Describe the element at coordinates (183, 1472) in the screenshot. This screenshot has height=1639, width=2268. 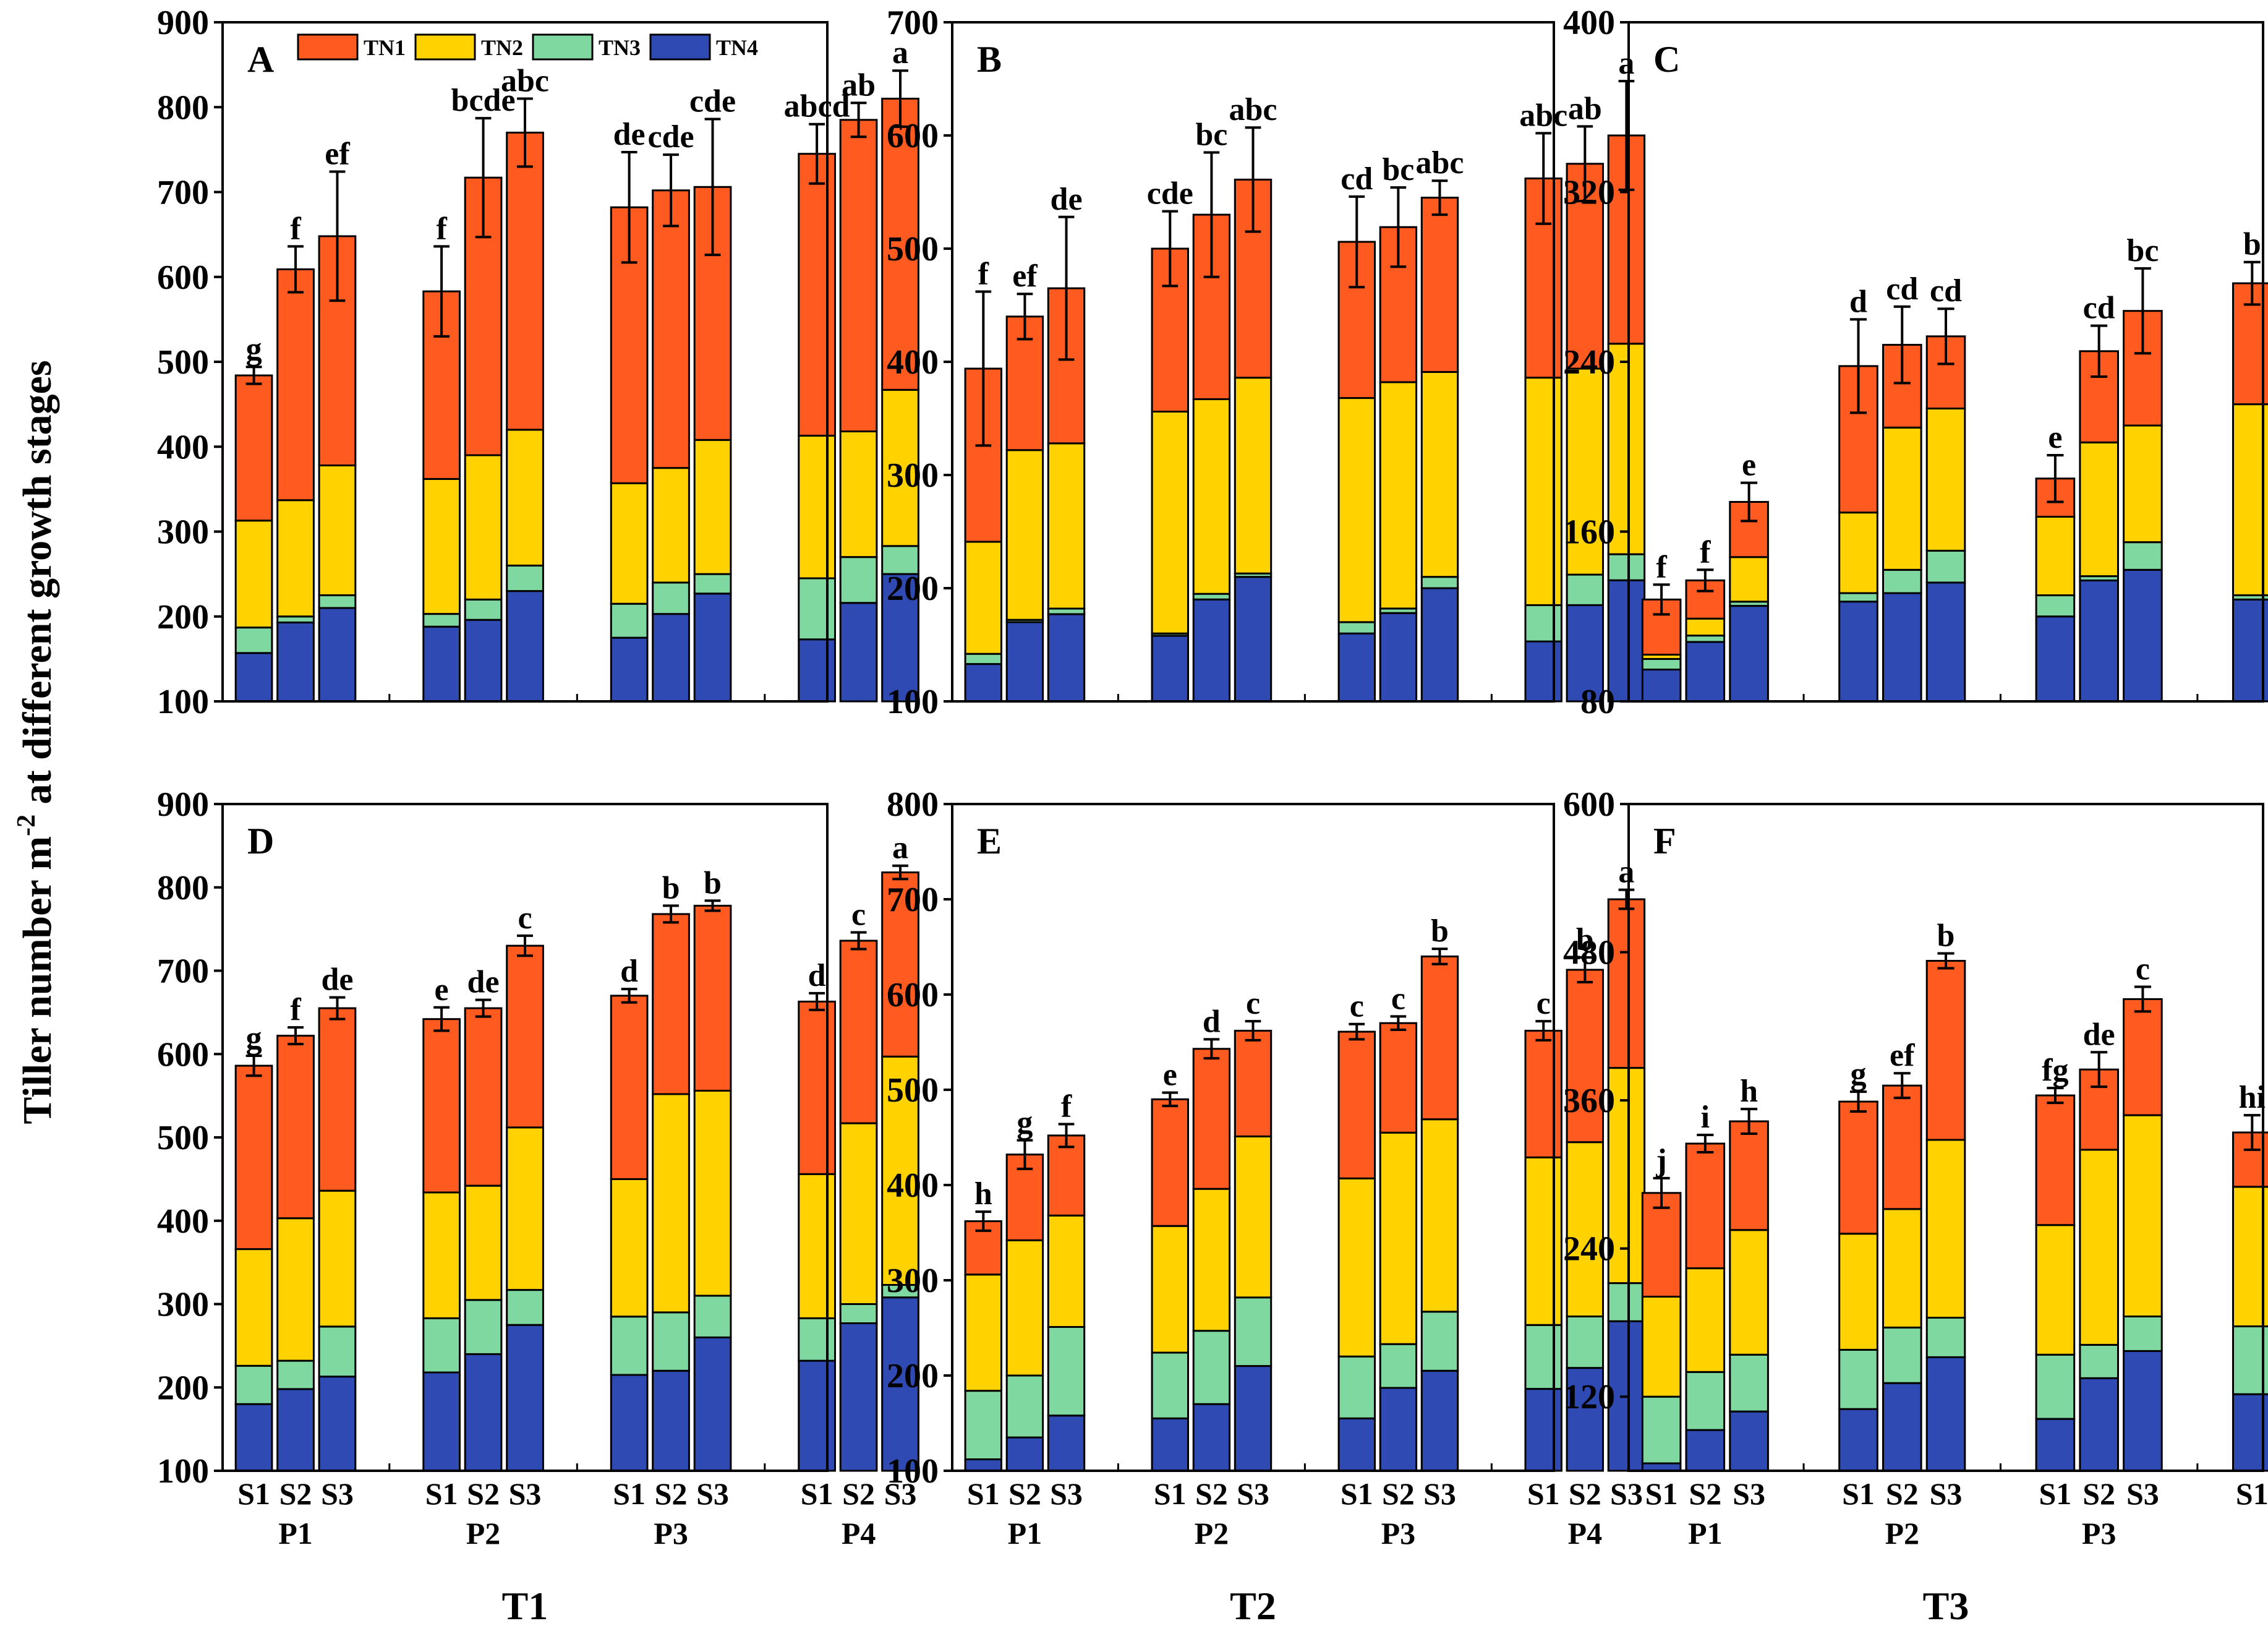
I see `y-tick-label: 100` at that location.